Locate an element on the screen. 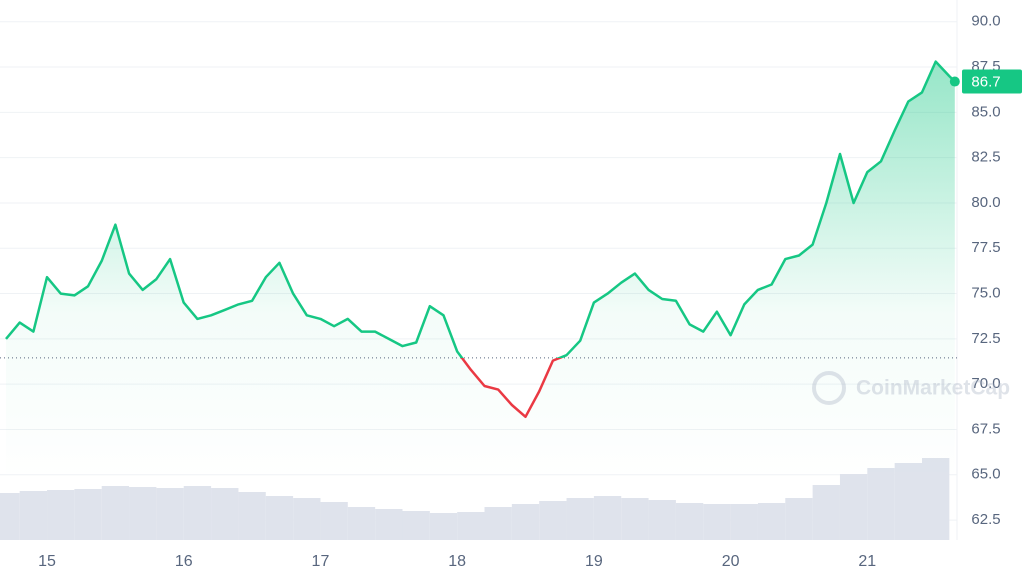 The width and height of the screenshot is (1024, 579). x-tick-label: 19 is located at coordinates (594, 561).